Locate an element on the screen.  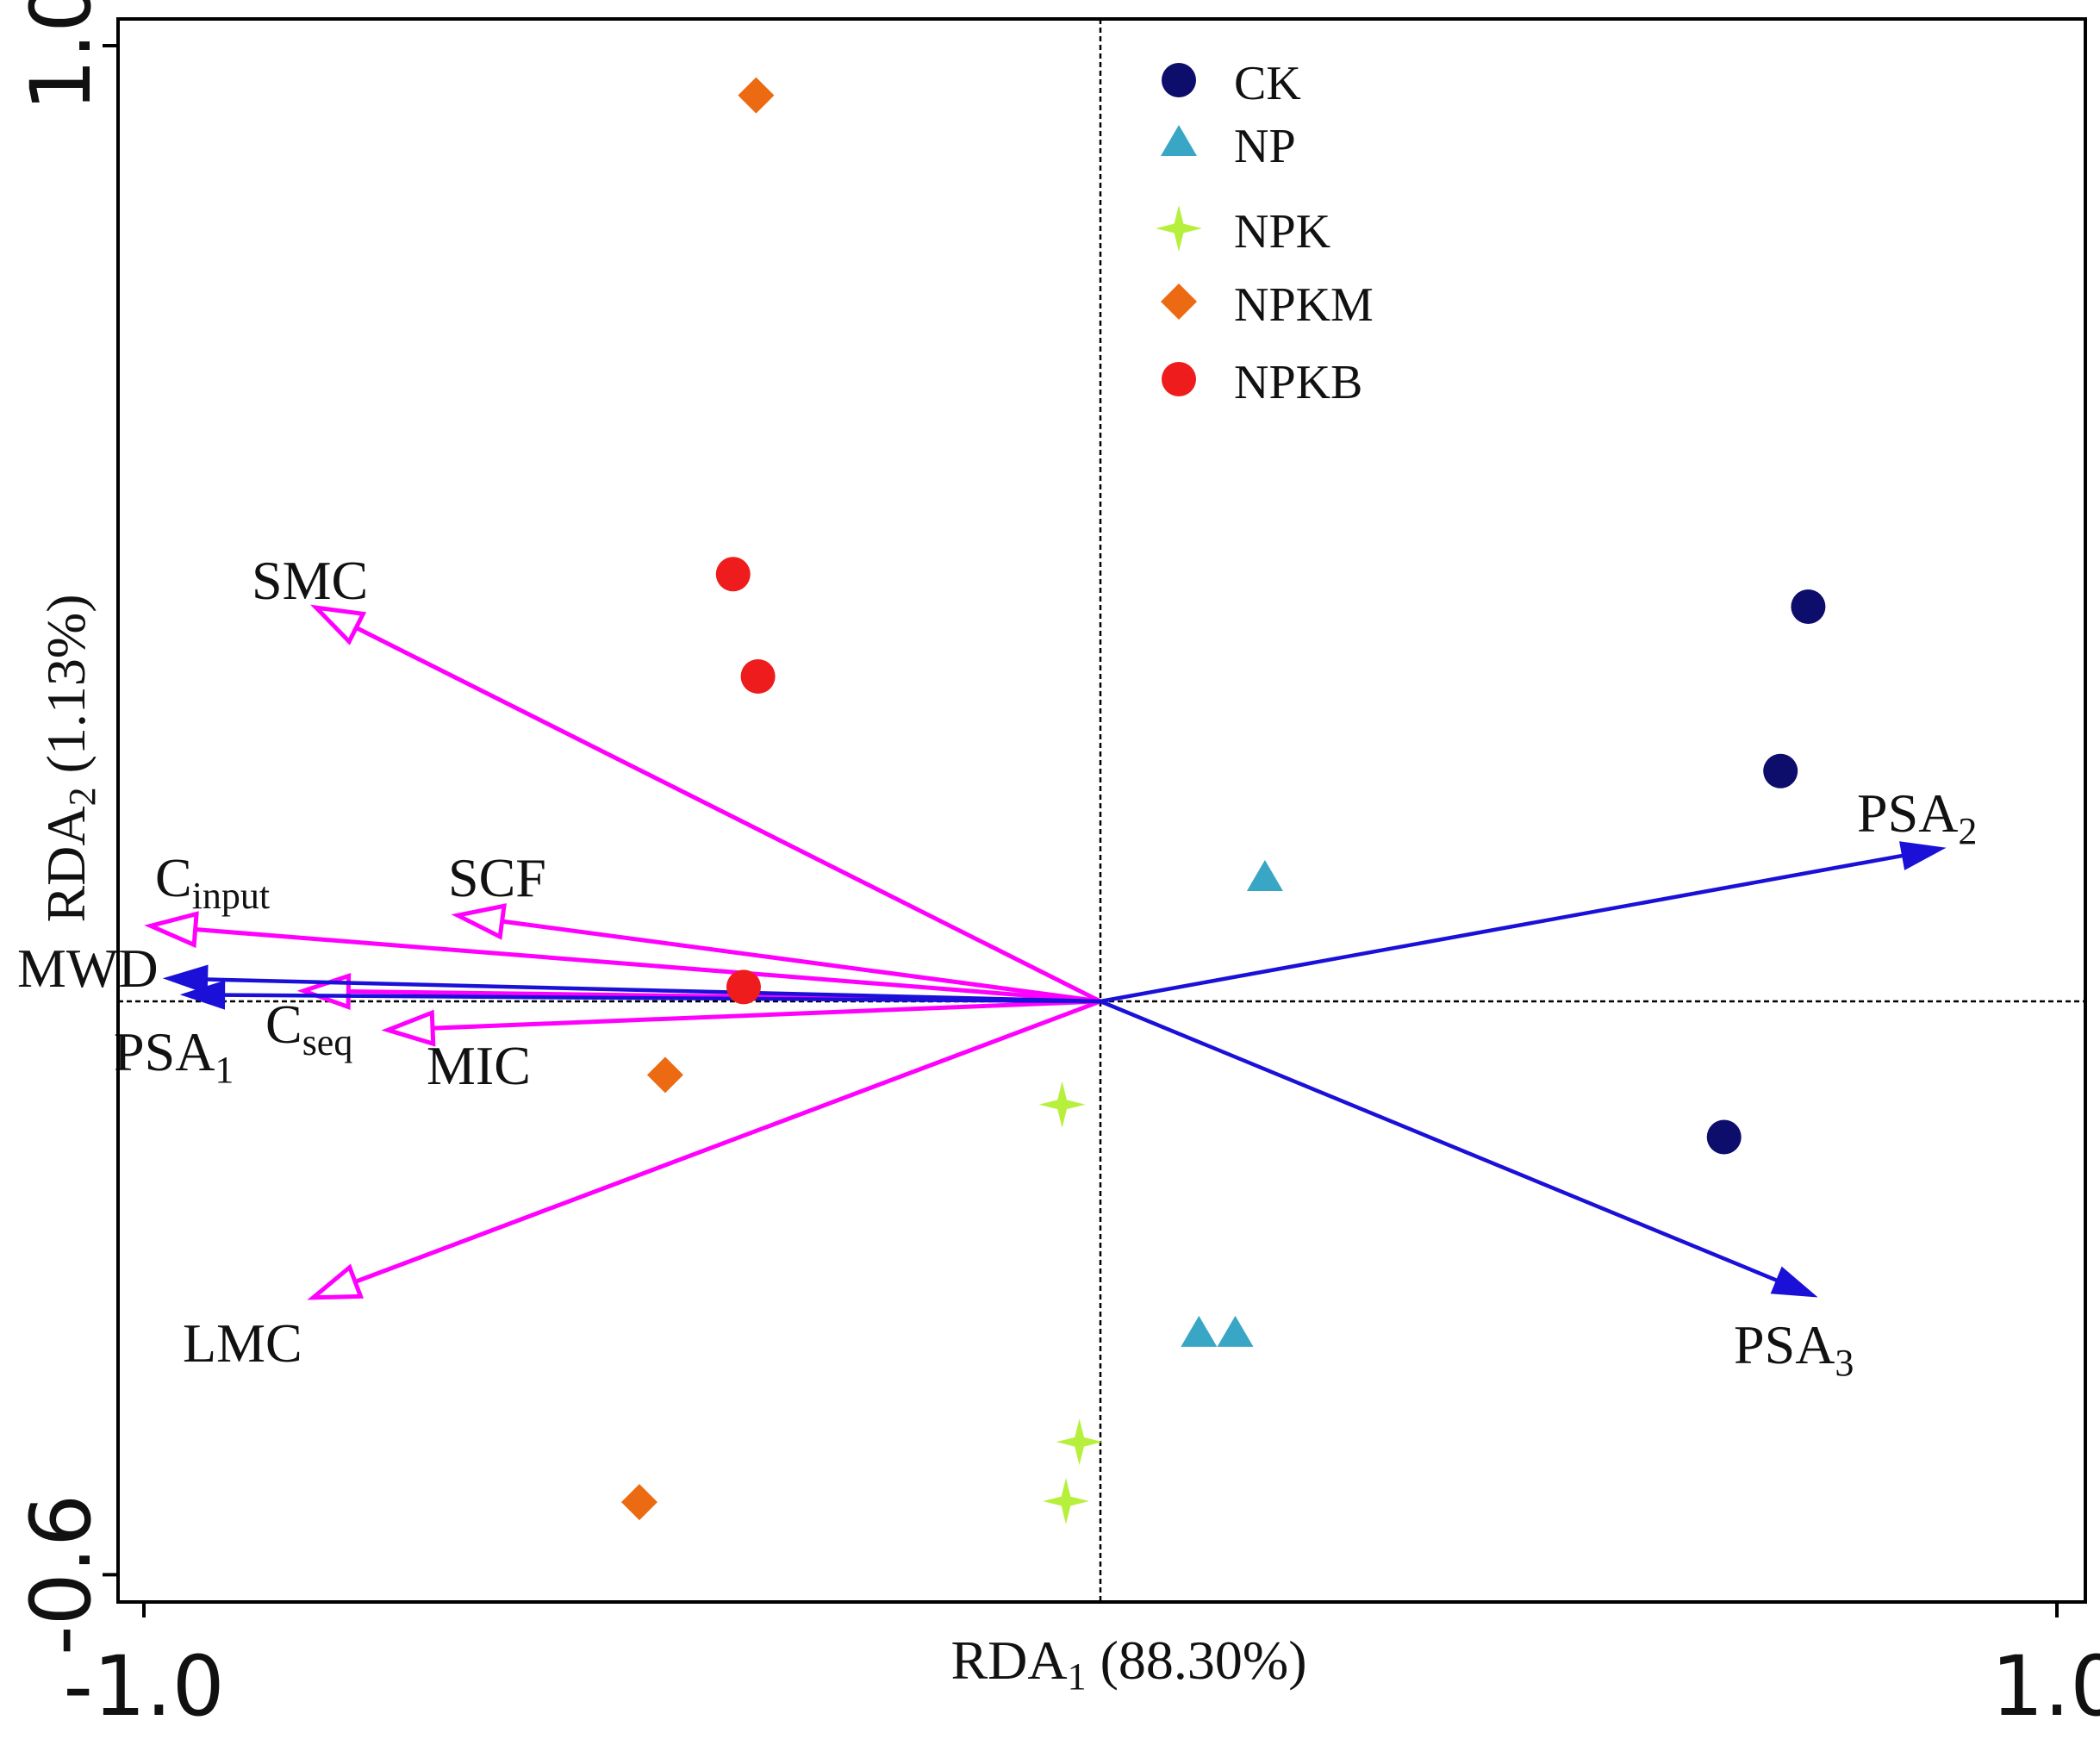
vector-label-cseq: Cseq is located at coordinates (308, 1028).